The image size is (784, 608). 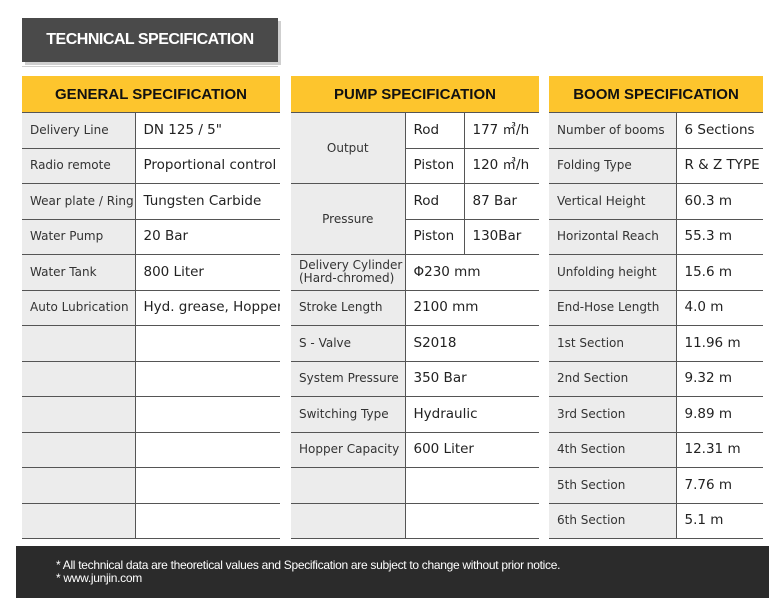 I want to click on pump-value: 600 Liter, so click(x=472, y=450).